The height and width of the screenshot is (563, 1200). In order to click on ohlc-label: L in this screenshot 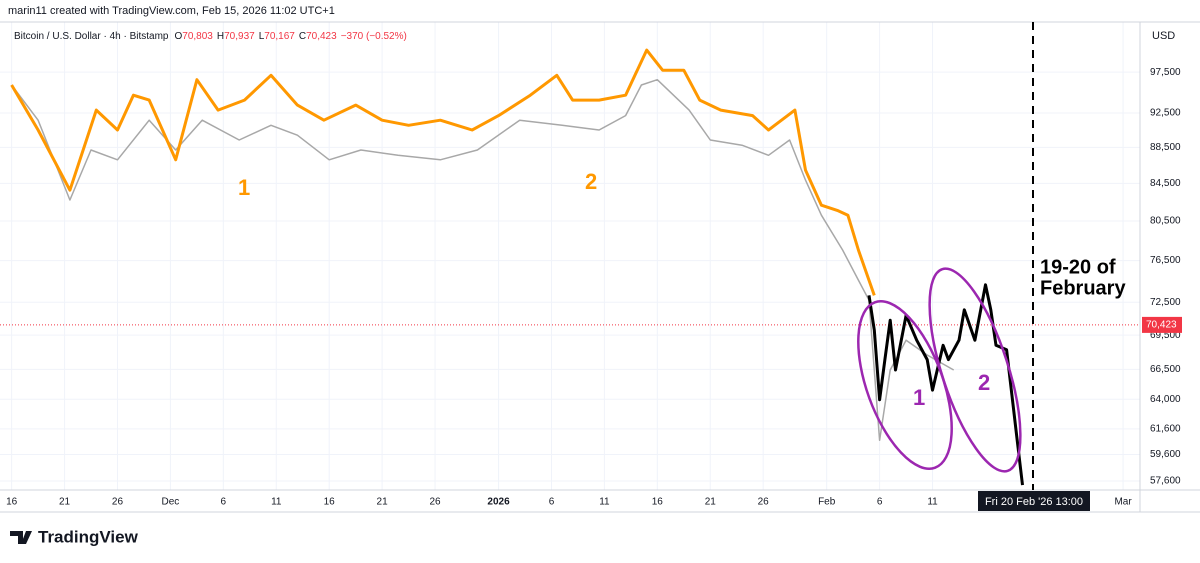, I will do `click(262, 36)`.